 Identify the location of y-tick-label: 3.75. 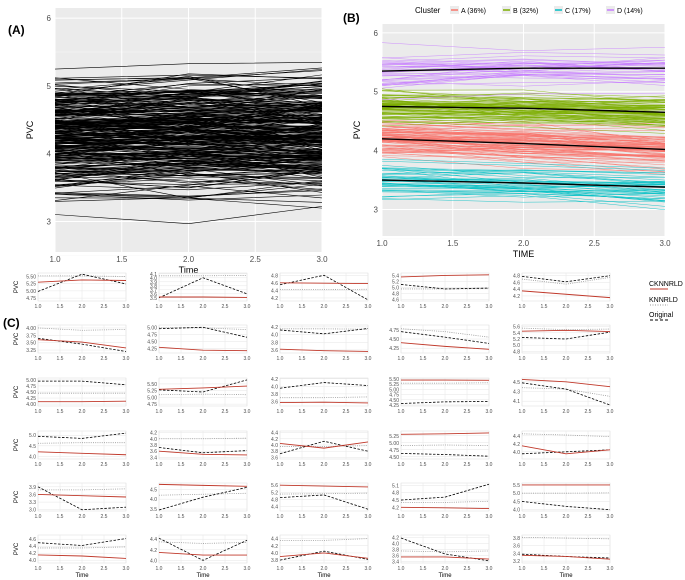
(31, 336).